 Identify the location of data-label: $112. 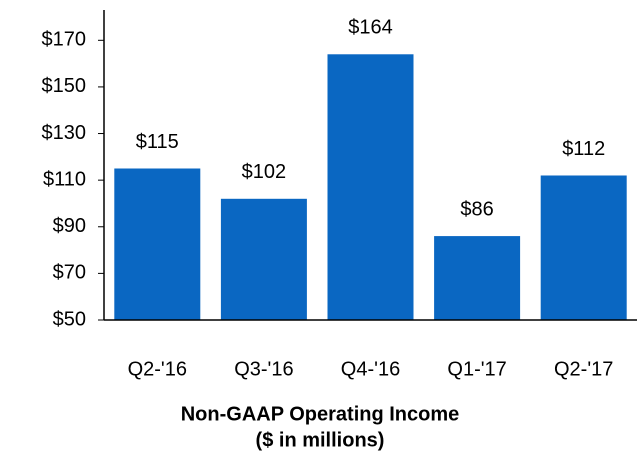
(583, 149).